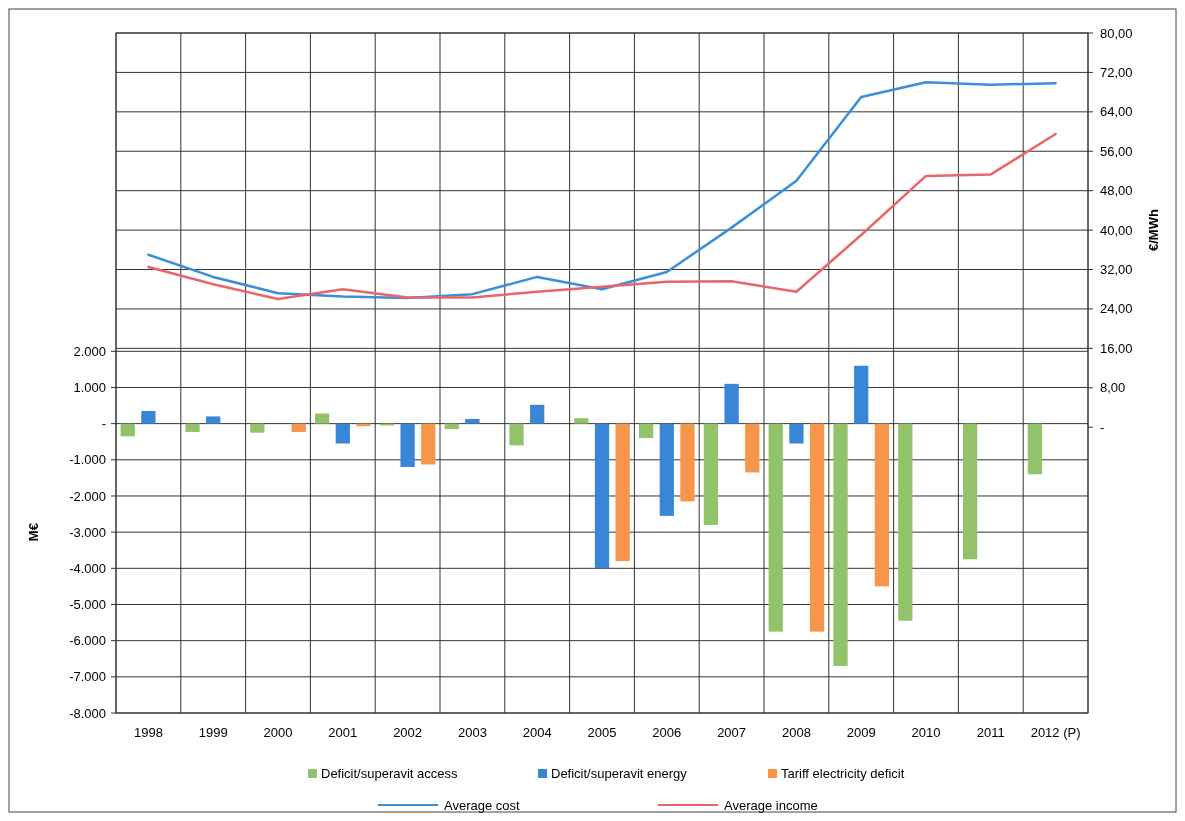 Image resolution: width=1185 pixels, height=821 pixels. I want to click on legend-label: Tariff electricity deficit, so click(843, 773).